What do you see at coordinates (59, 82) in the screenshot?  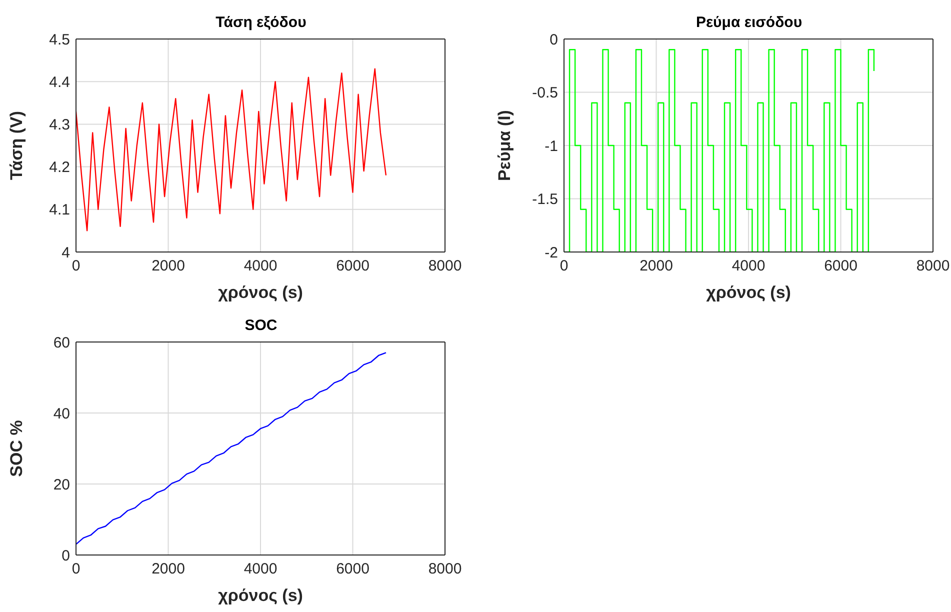 I see `y-tick-label: 4.4` at bounding box center [59, 82].